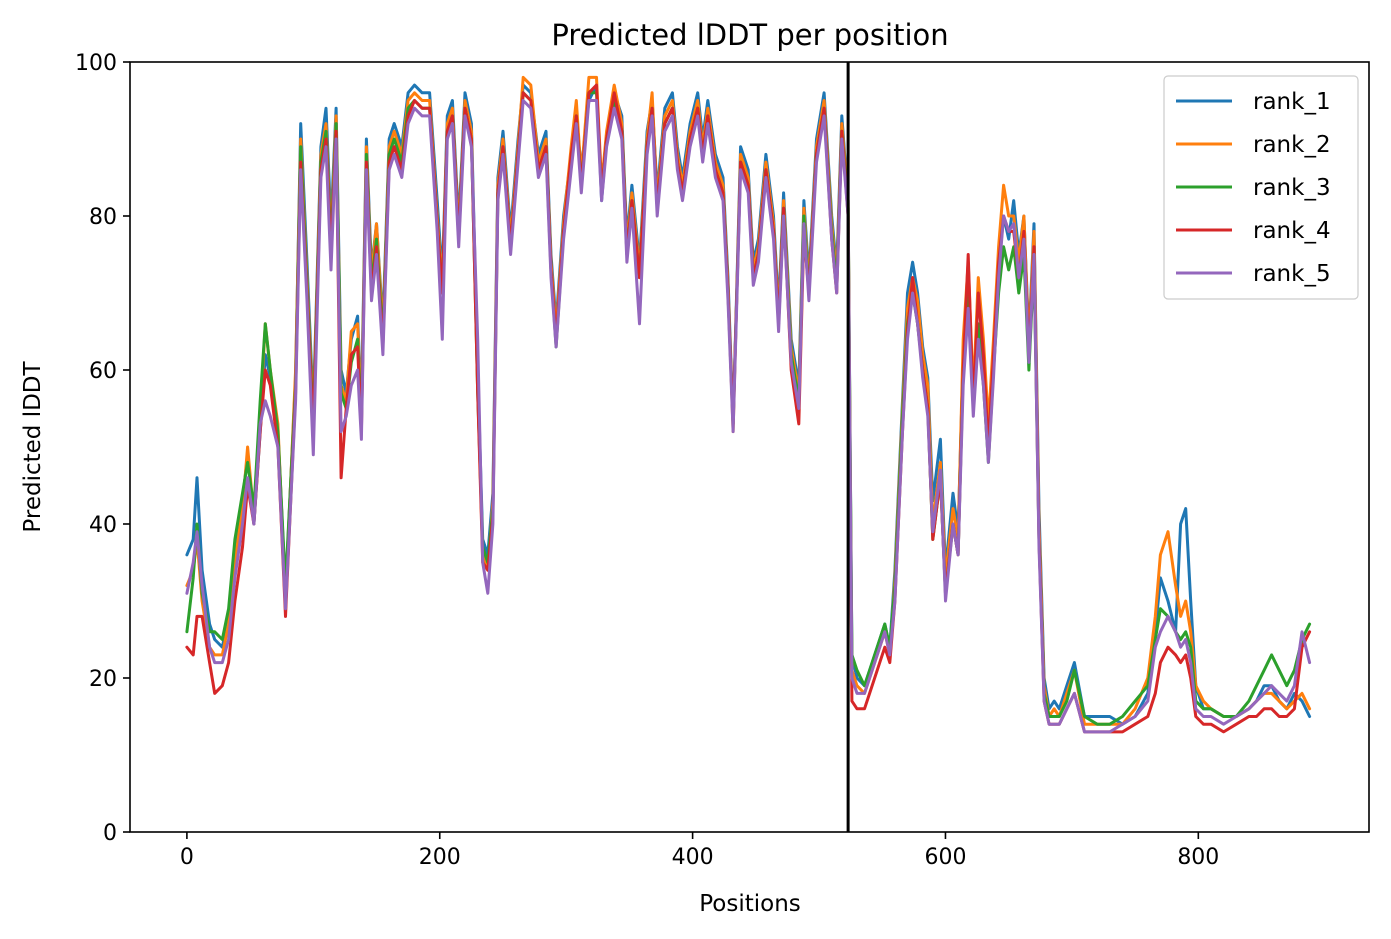 Image resolution: width=1391 pixels, height=939 pixels. What do you see at coordinates (102, 448) in the screenshot?
I see `y-axis-ticks: 0 20 40 60 80 100` at bounding box center [102, 448].